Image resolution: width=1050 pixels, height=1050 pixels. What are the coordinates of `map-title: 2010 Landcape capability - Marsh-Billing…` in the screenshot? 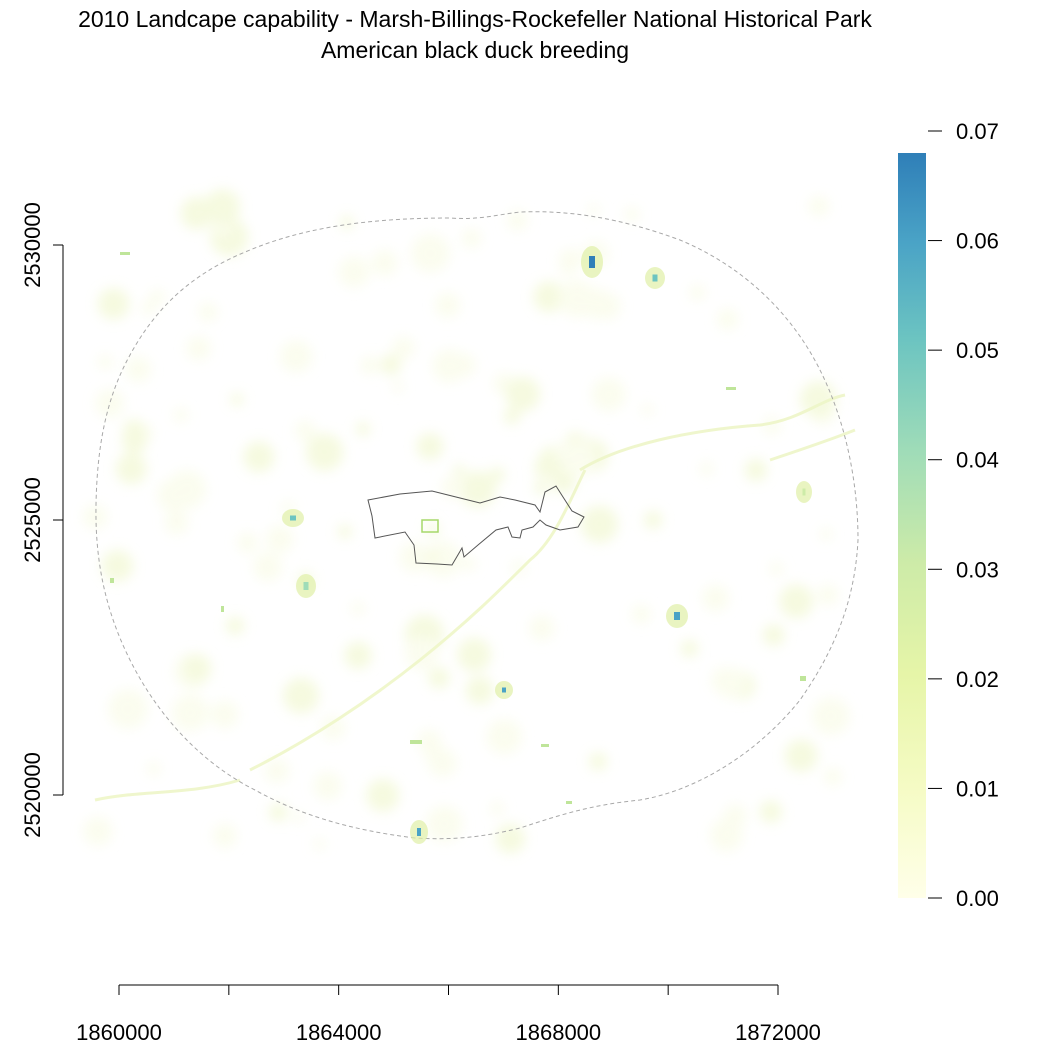 It's located at (475, 19).